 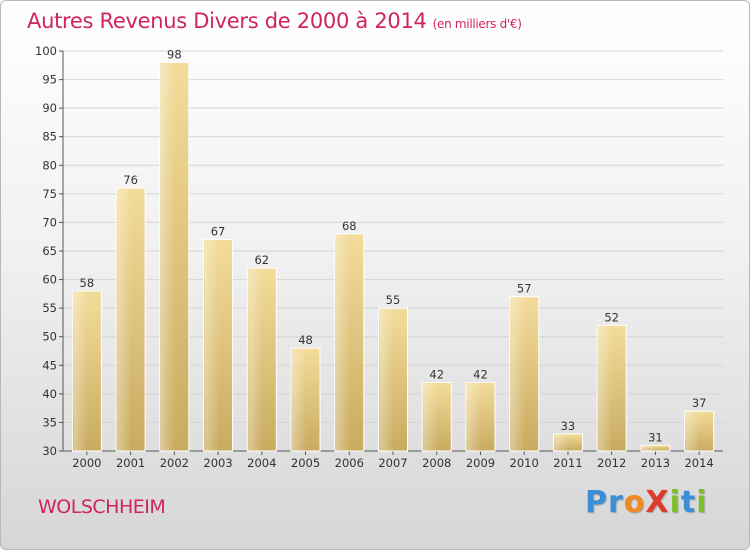 What do you see at coordinates (49, 280) in the screenshot?
I see `y-tick-label: 60` at bounding box center [49, 280].